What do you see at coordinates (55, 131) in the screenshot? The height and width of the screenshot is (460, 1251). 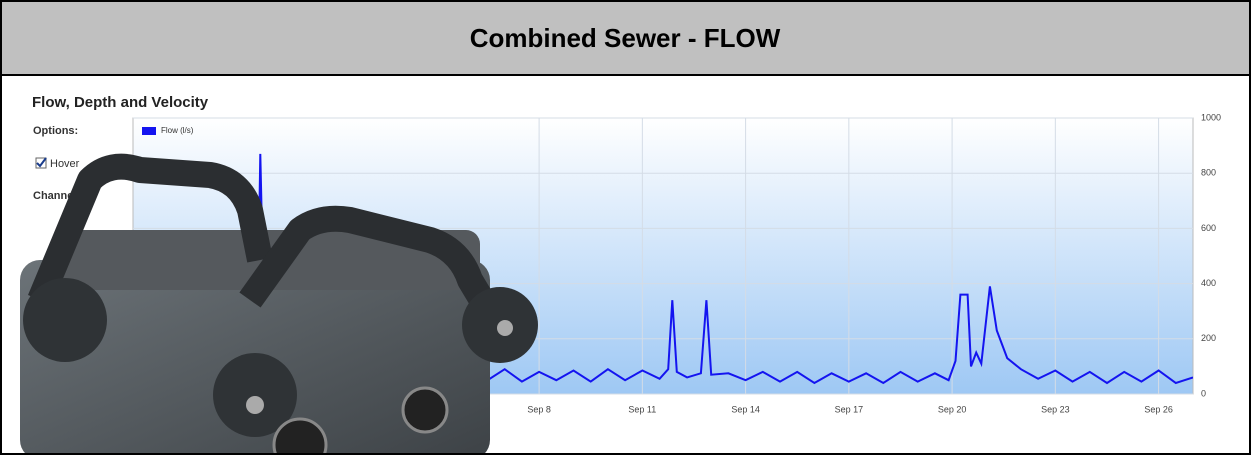 I see `options-label: Options:` at bounding box center [55, 131].